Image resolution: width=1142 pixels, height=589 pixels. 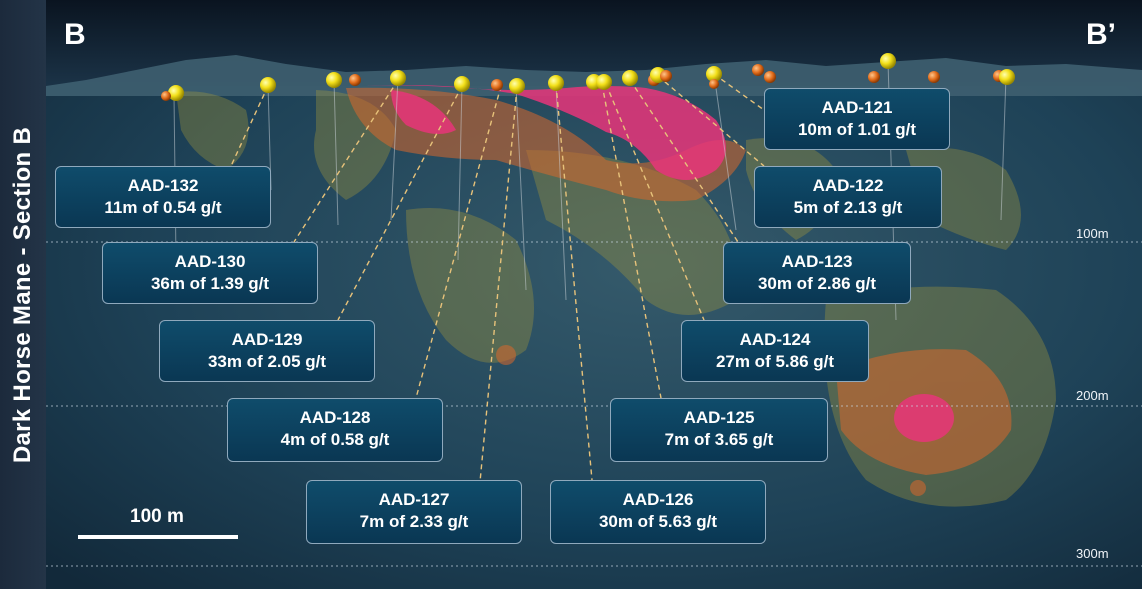 What do you see at coordinates (658, 521) in the screenshot?
I see `hole-result: 30m of 5.63 g/t` at bounding box center [658, 521].